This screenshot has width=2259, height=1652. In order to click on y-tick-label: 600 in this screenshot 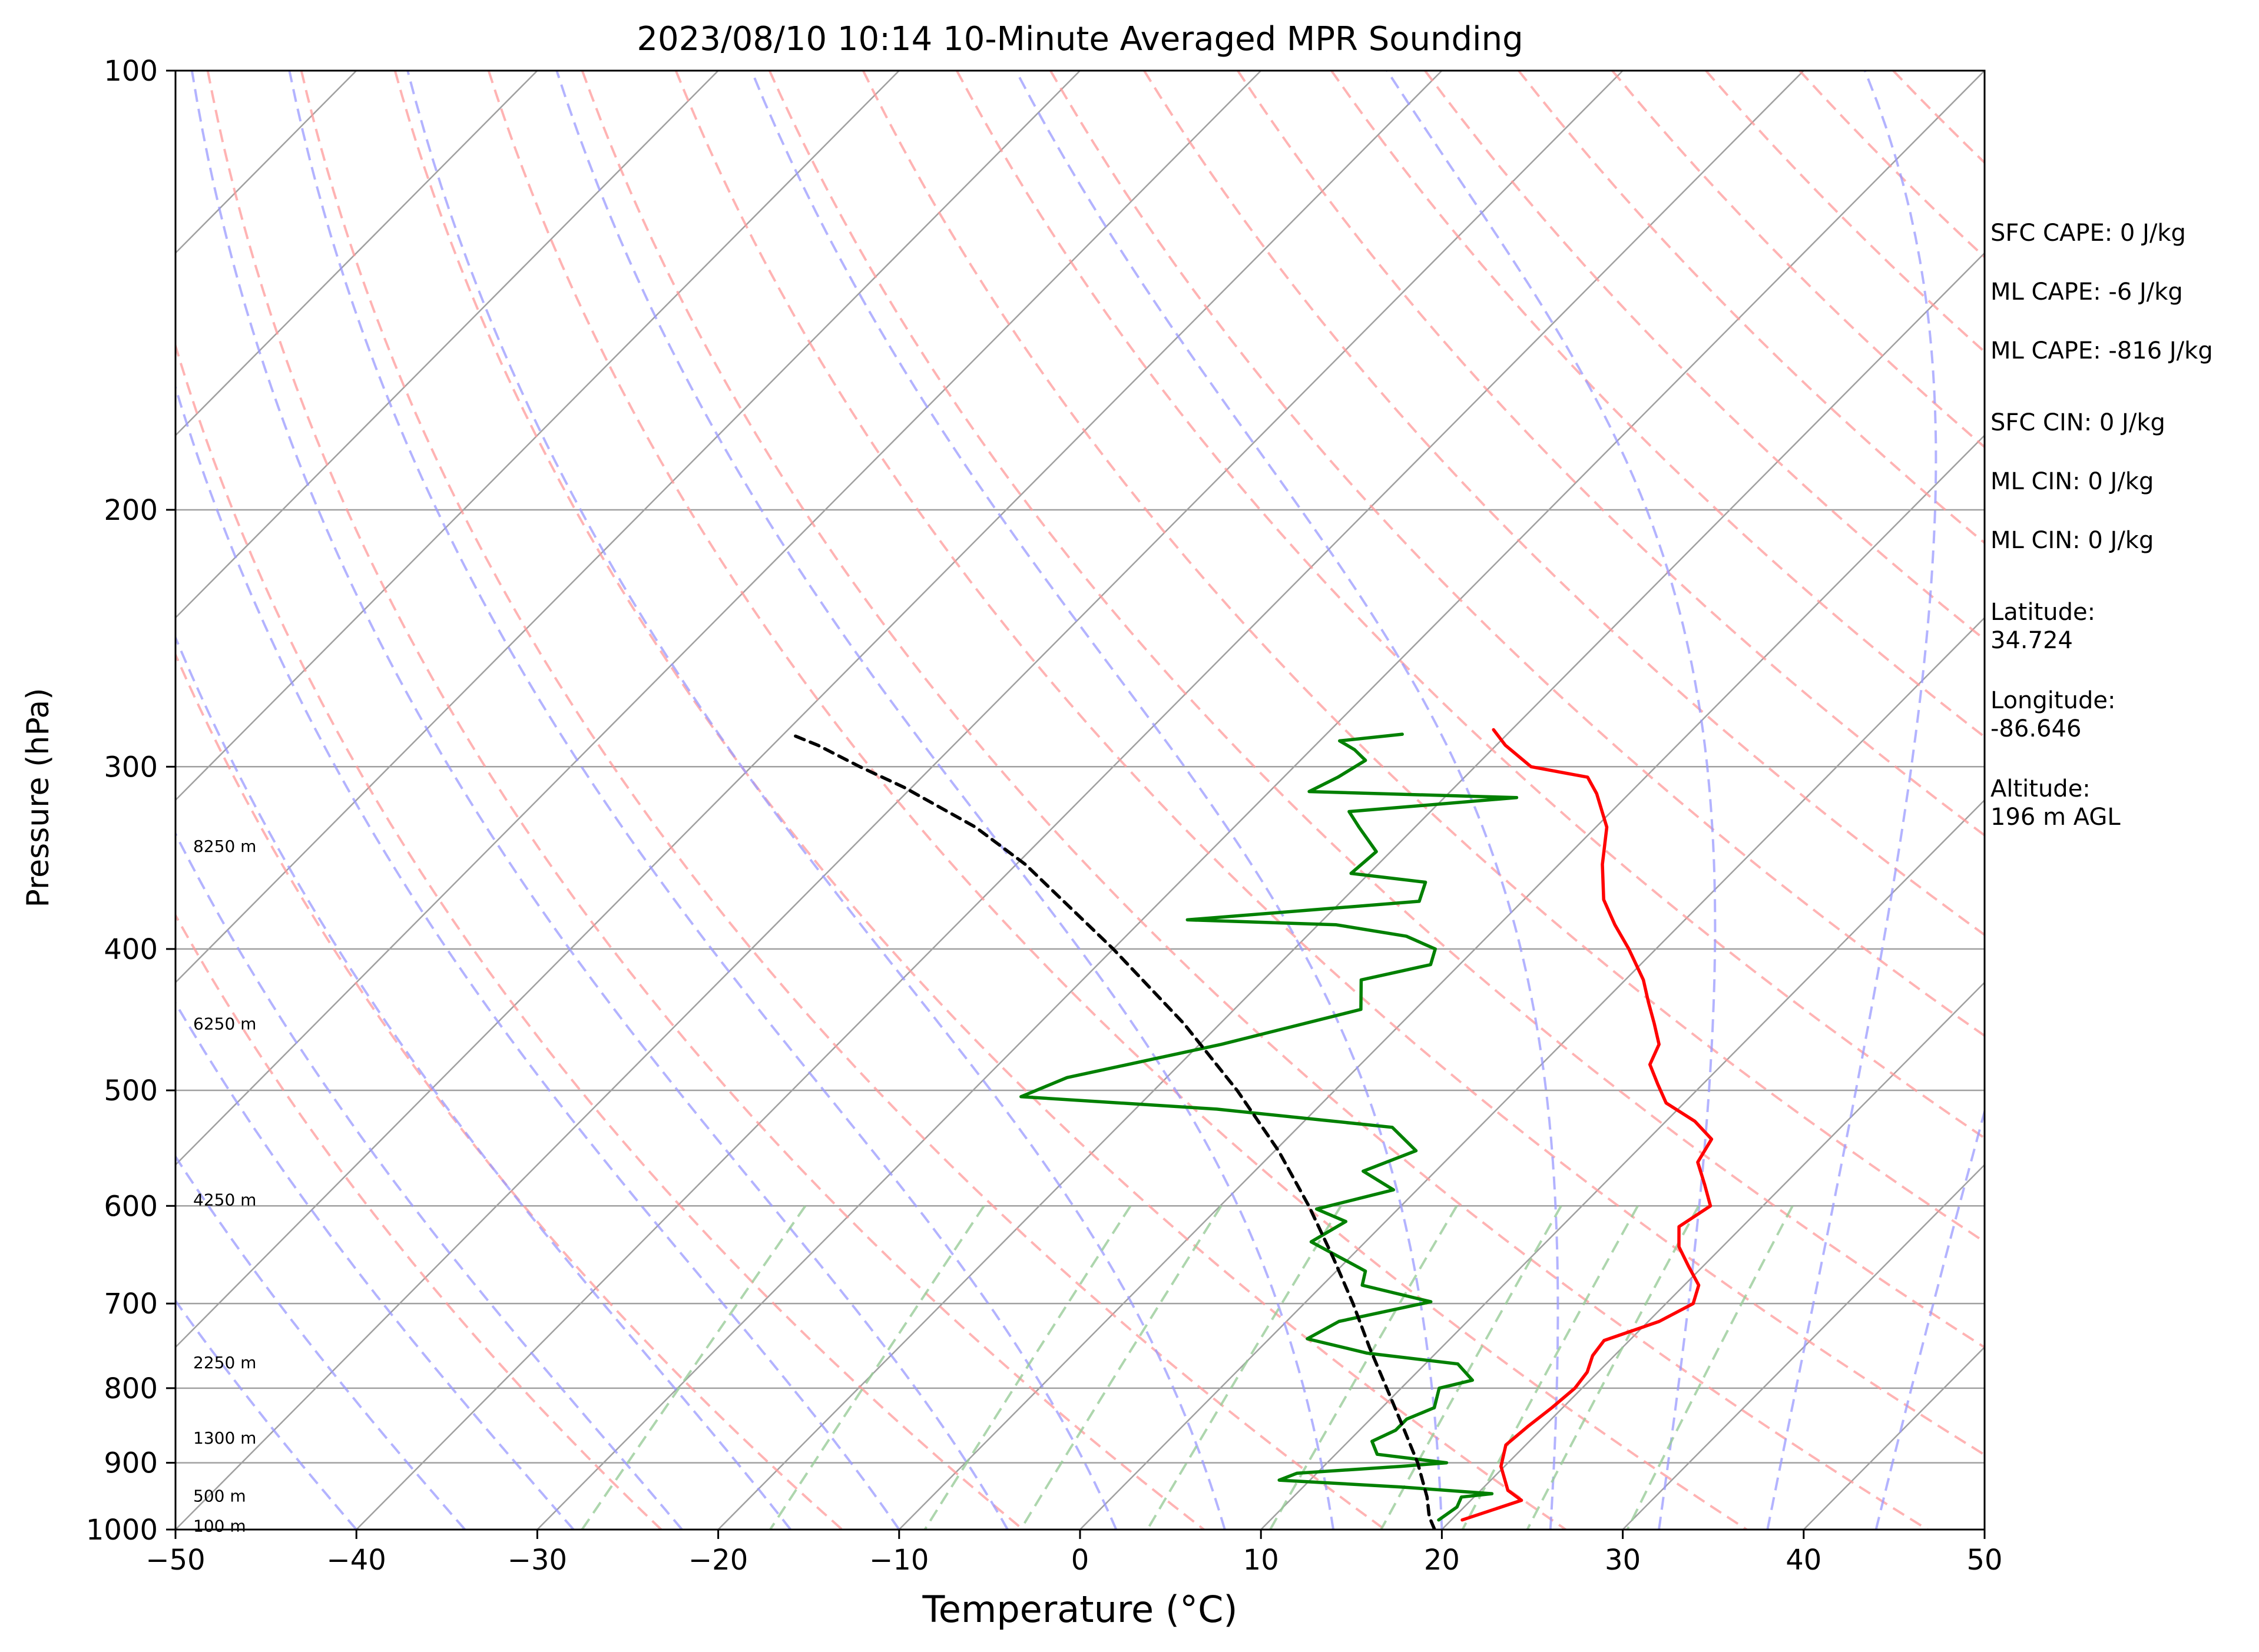, I will do `click(131, 1206)`.